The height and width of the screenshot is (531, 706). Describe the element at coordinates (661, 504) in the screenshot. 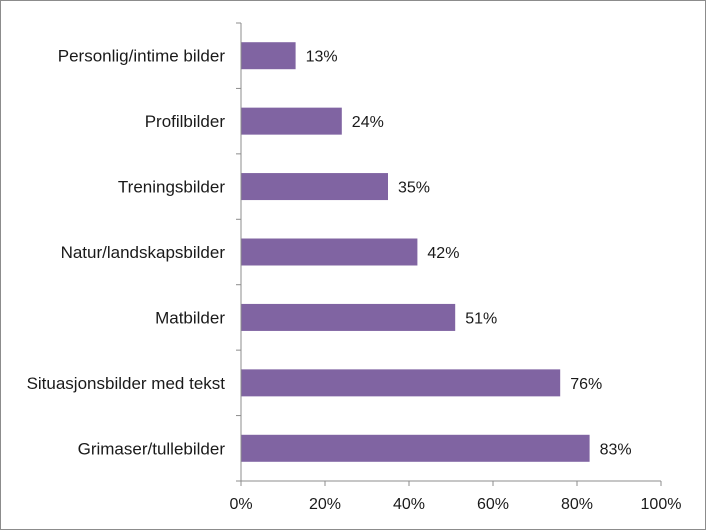

I see `x-tick-label: 100%` at that location.